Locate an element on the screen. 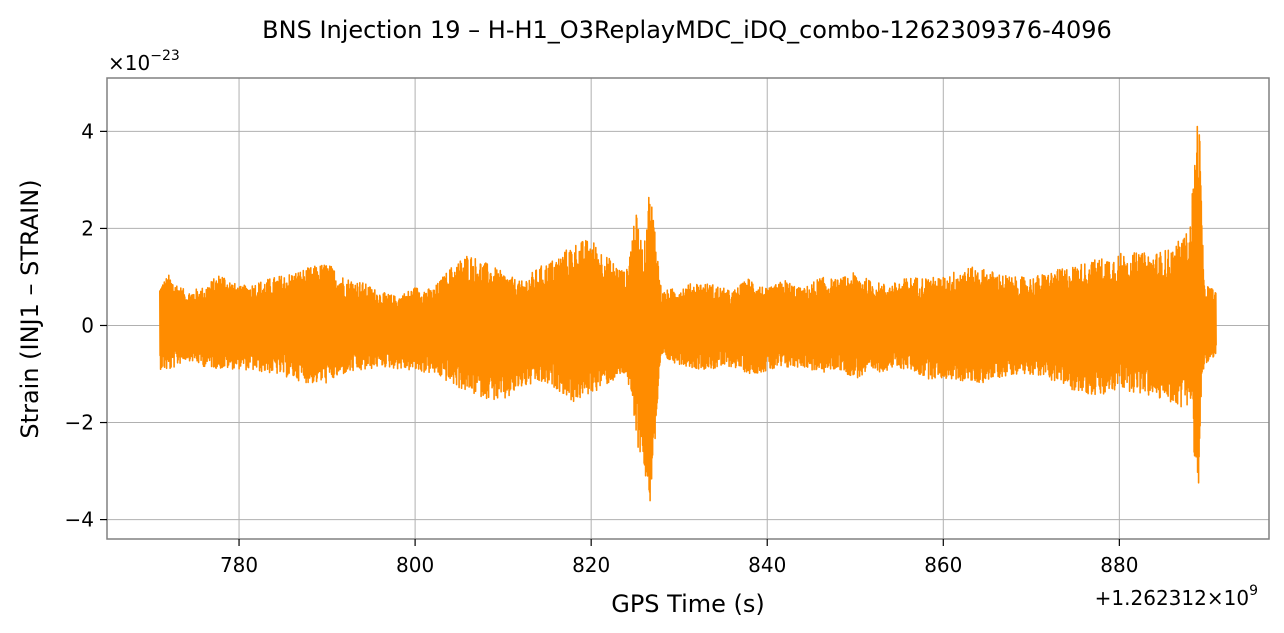  x-offset-exponent: 9 is located at coordinates (1253, 591).